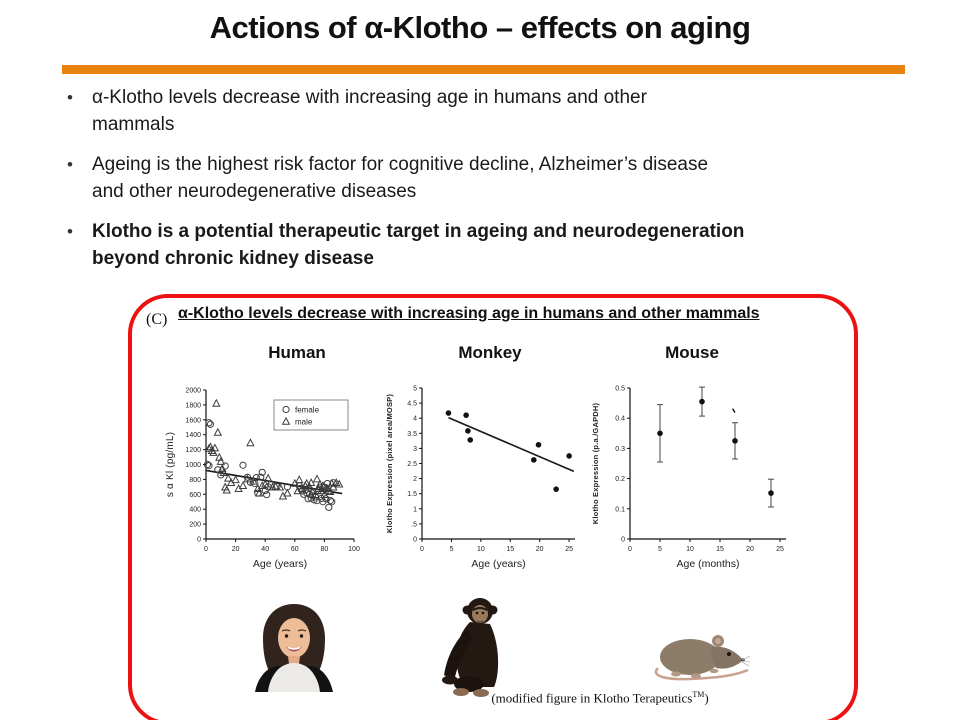 This screenshot has width=960, height=720. I want to click on svg-text: male, so click(304, 422).